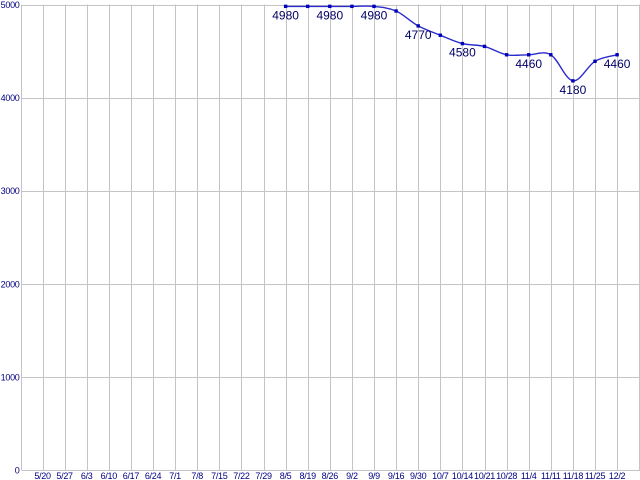 The image size is (640, 480). Describe the element at coordinates (308, 475) in the screenshot. I see `x-axis-tick-label: 8/19` at that location.